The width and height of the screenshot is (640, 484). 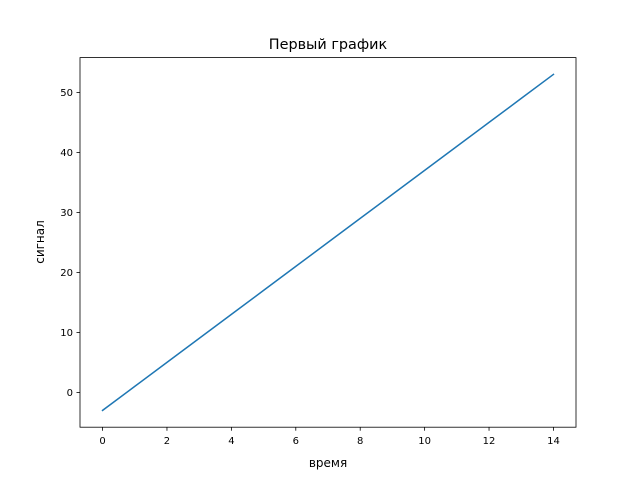 What do you see at coordinates (40, 242) in the screenshot?
I see `y-axis-label: сигнал` at bounding box center [40, 242].